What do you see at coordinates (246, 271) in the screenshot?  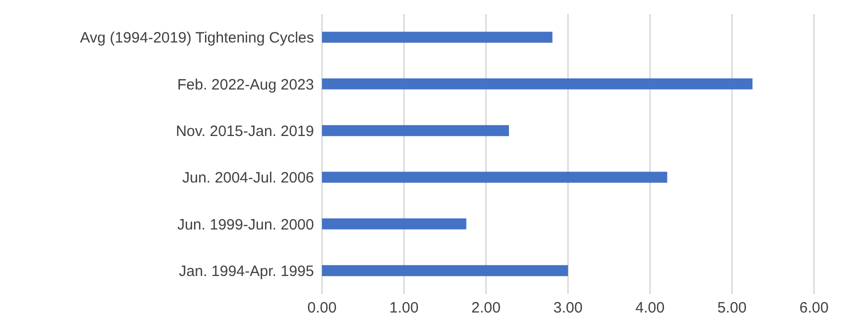 I see `y-tick-label: Jan. 1994-Apr. 1995` at bounding box center [246, 271].